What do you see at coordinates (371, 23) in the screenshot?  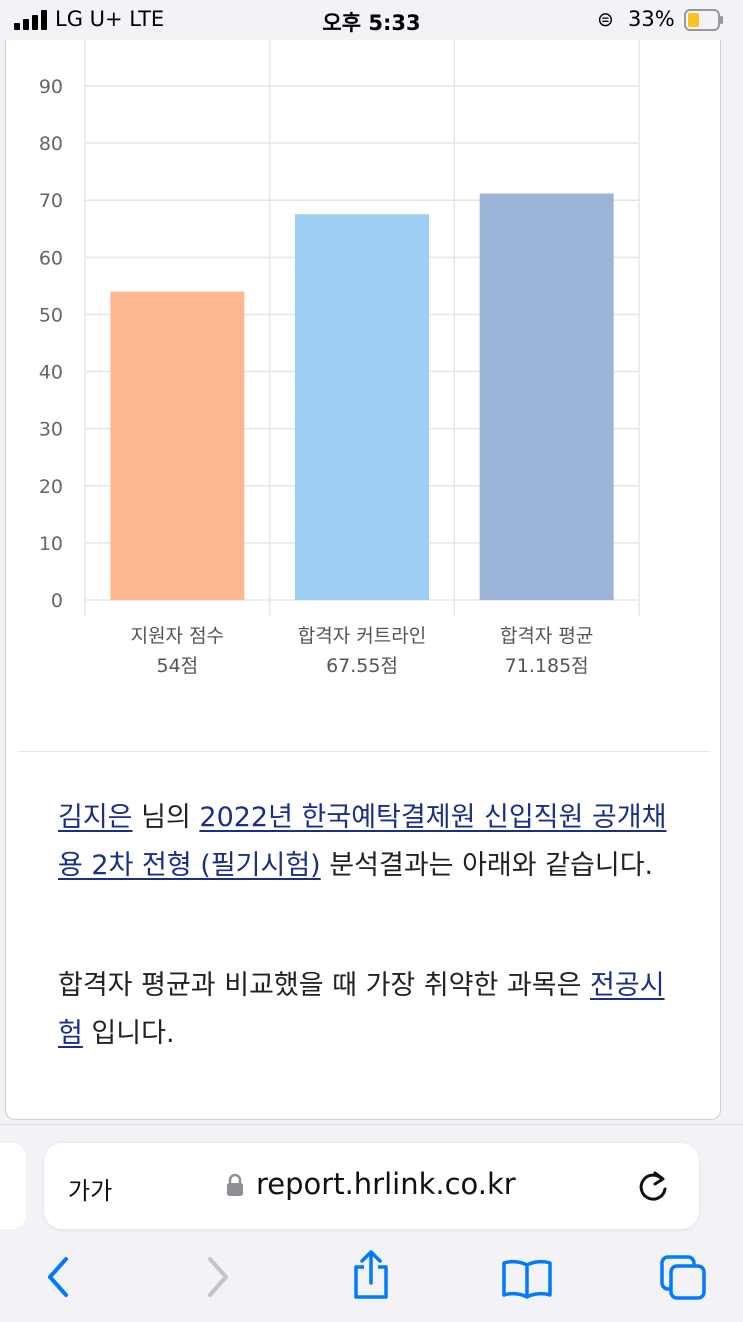 I see `clock: 오후 5:33` at bounding box center [371, 23].